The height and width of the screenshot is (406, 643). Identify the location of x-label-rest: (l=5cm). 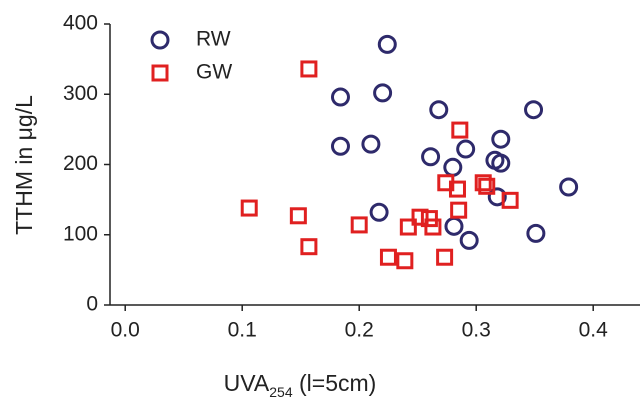
(335, 383).